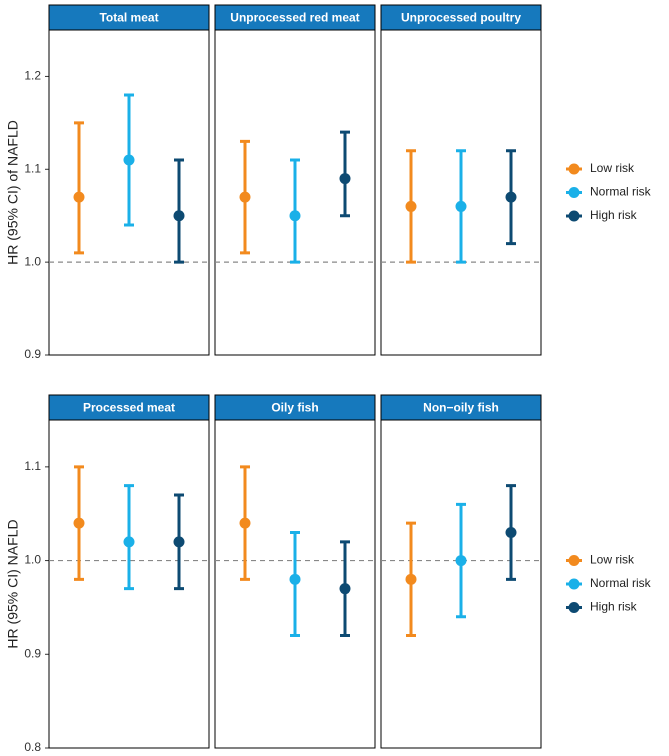 This screenshot has height=756, width=669. I want to click on error-bar, so click(79, 188).